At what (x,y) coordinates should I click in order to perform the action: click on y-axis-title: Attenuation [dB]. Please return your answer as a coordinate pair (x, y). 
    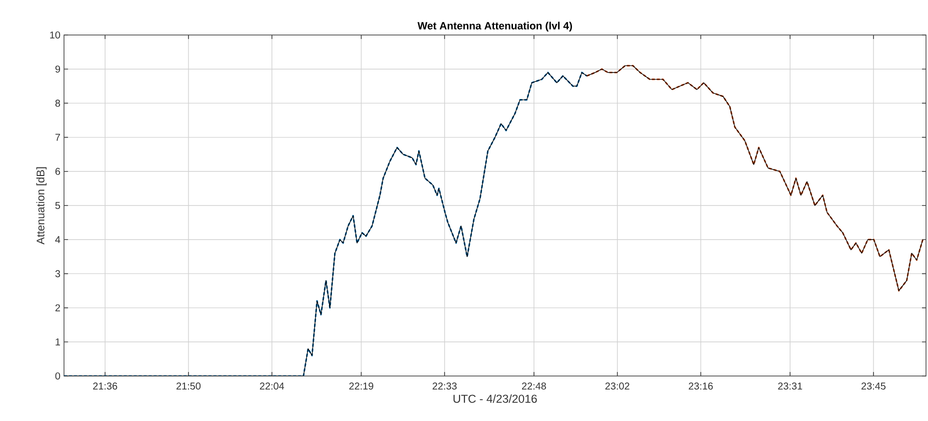
    Looking at the image, I should click on (41, 205).